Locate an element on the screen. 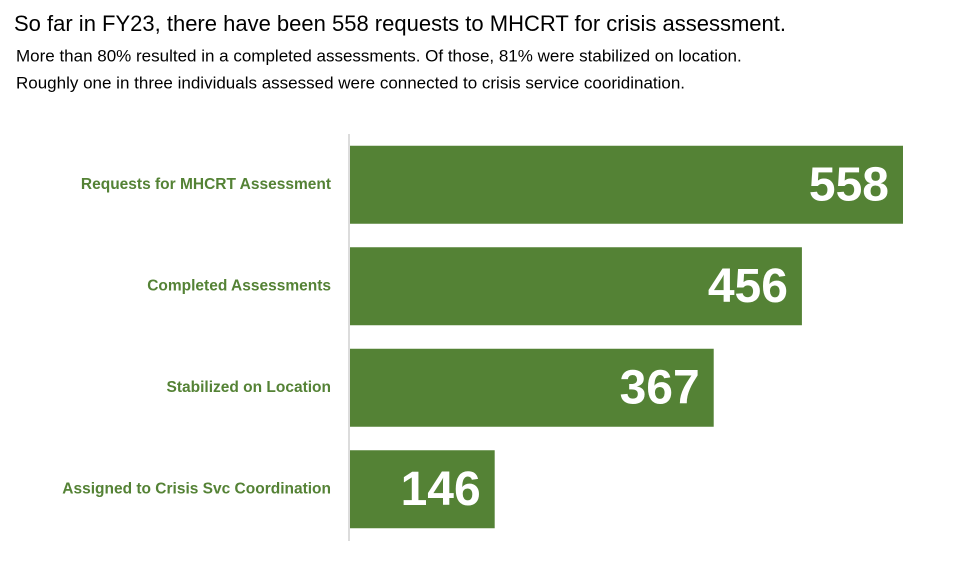 This screenshot has width=970, height=566. value-label: 558 is located at coordinates (849, 184).